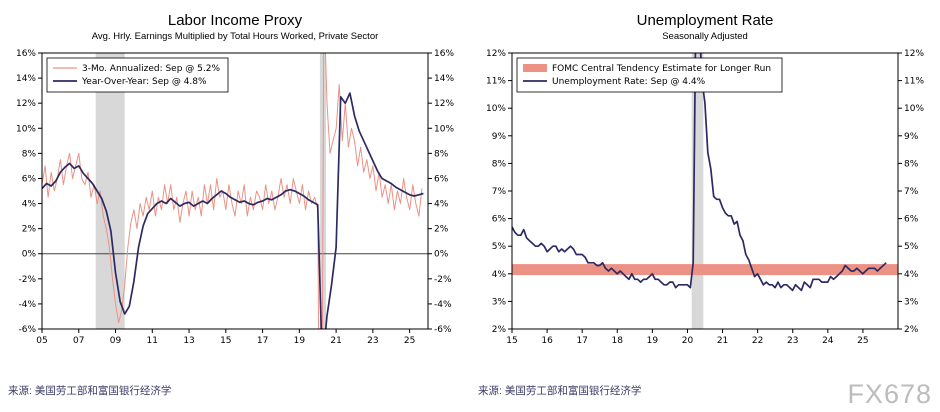 The image size is (940, 412). Describe the element at coordinates (560, 391) in the screenshot. I see `source-note-right: 来源: 美国劳工部和富国银行经济学` at that location.